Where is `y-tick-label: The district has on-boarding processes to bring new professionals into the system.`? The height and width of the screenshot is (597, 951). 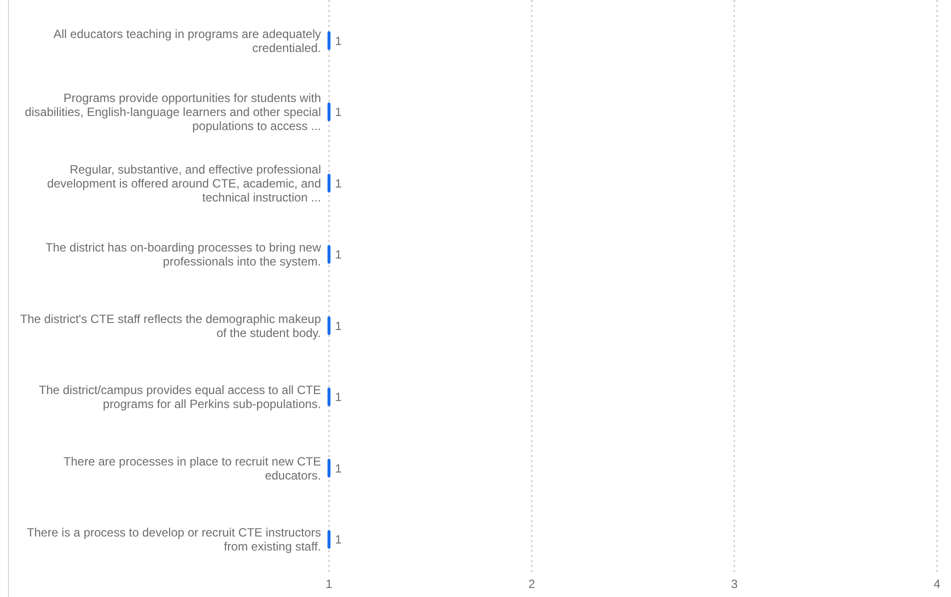 y-tick-label: The district has on-boarding processes to bring new professionals into the system. is located at coordinates (184, 254).